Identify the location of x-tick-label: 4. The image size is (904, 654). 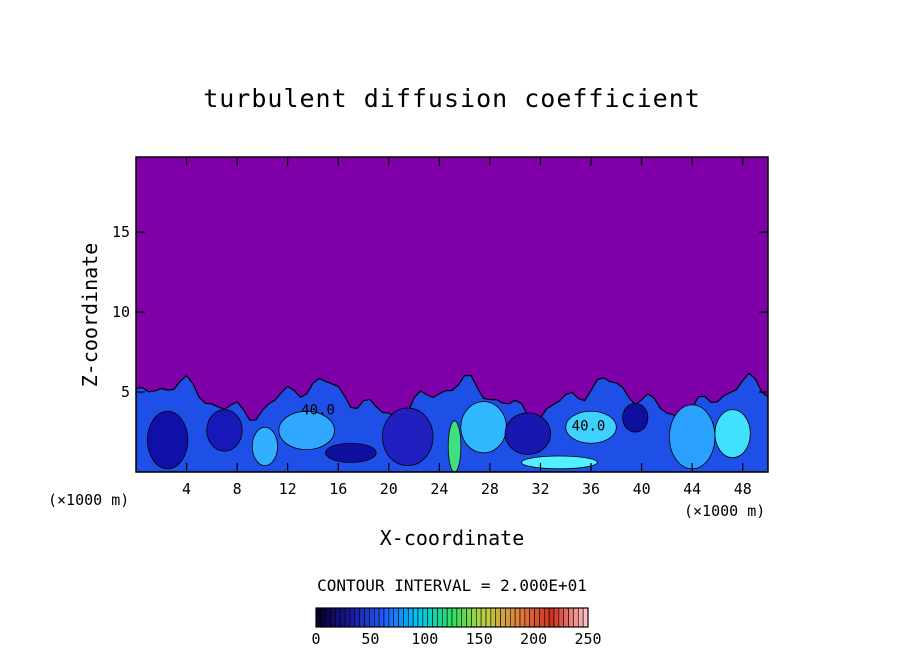
(186, 489).